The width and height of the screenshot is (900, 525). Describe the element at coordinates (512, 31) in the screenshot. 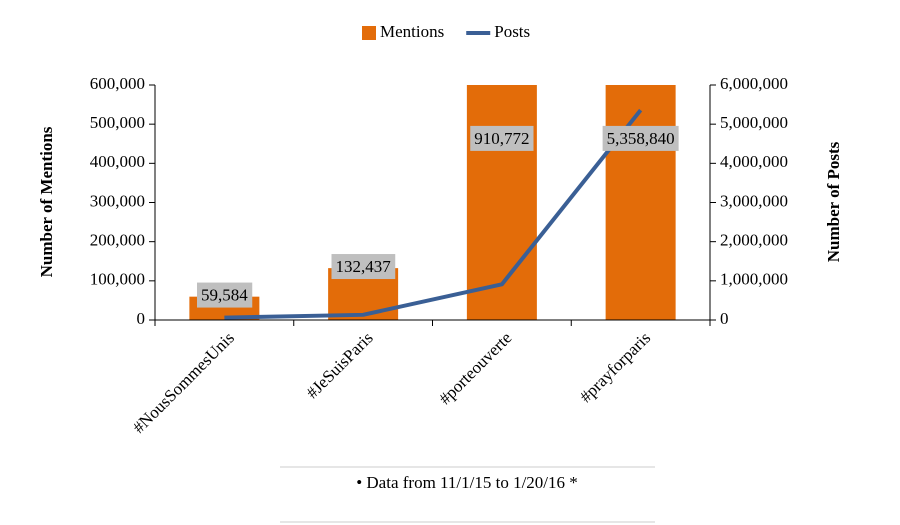

I see `legend-label: Posts` at that location.